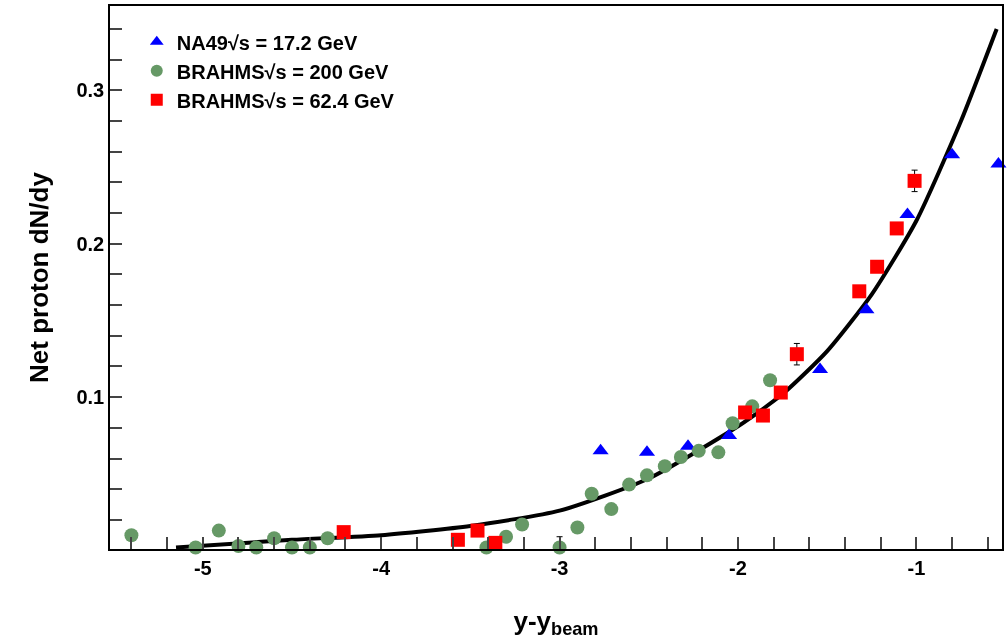  What do you see at coordinates (90, 90) in the screenshot?
I see `y-tick-label: 0.3` at bounding box center [90, 90].